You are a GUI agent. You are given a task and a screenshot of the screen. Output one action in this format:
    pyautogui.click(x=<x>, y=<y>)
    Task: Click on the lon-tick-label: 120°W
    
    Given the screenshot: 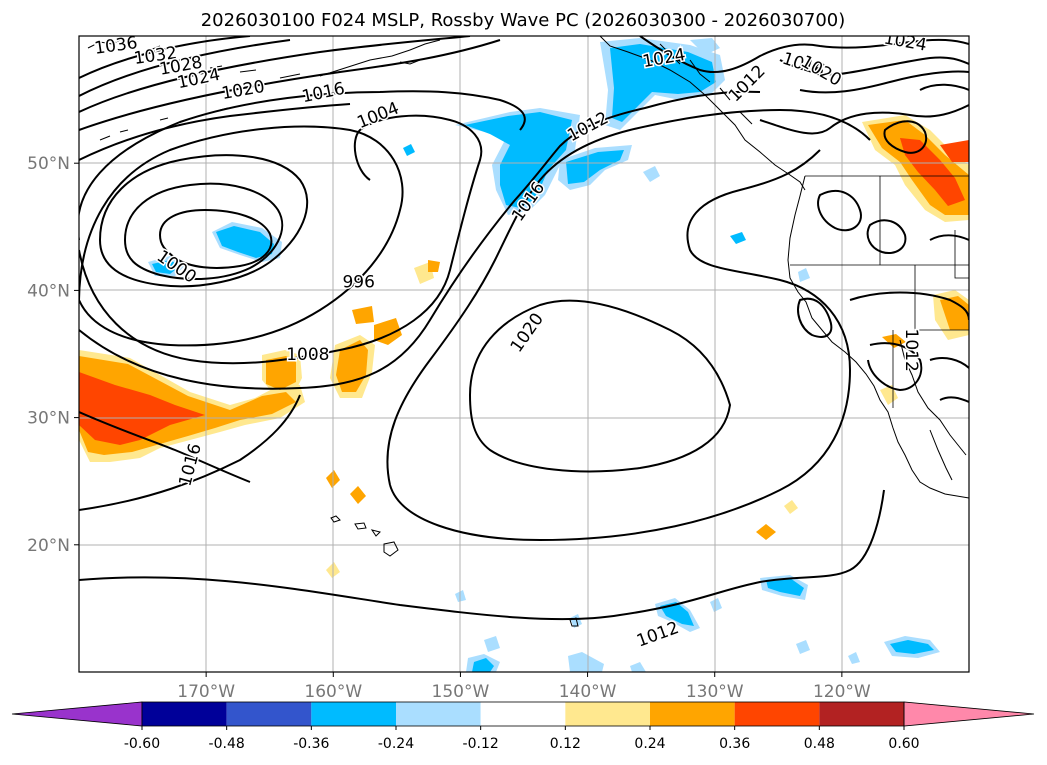 What is the action you would take?
    pyautogui.click(x=842, y=692)
    